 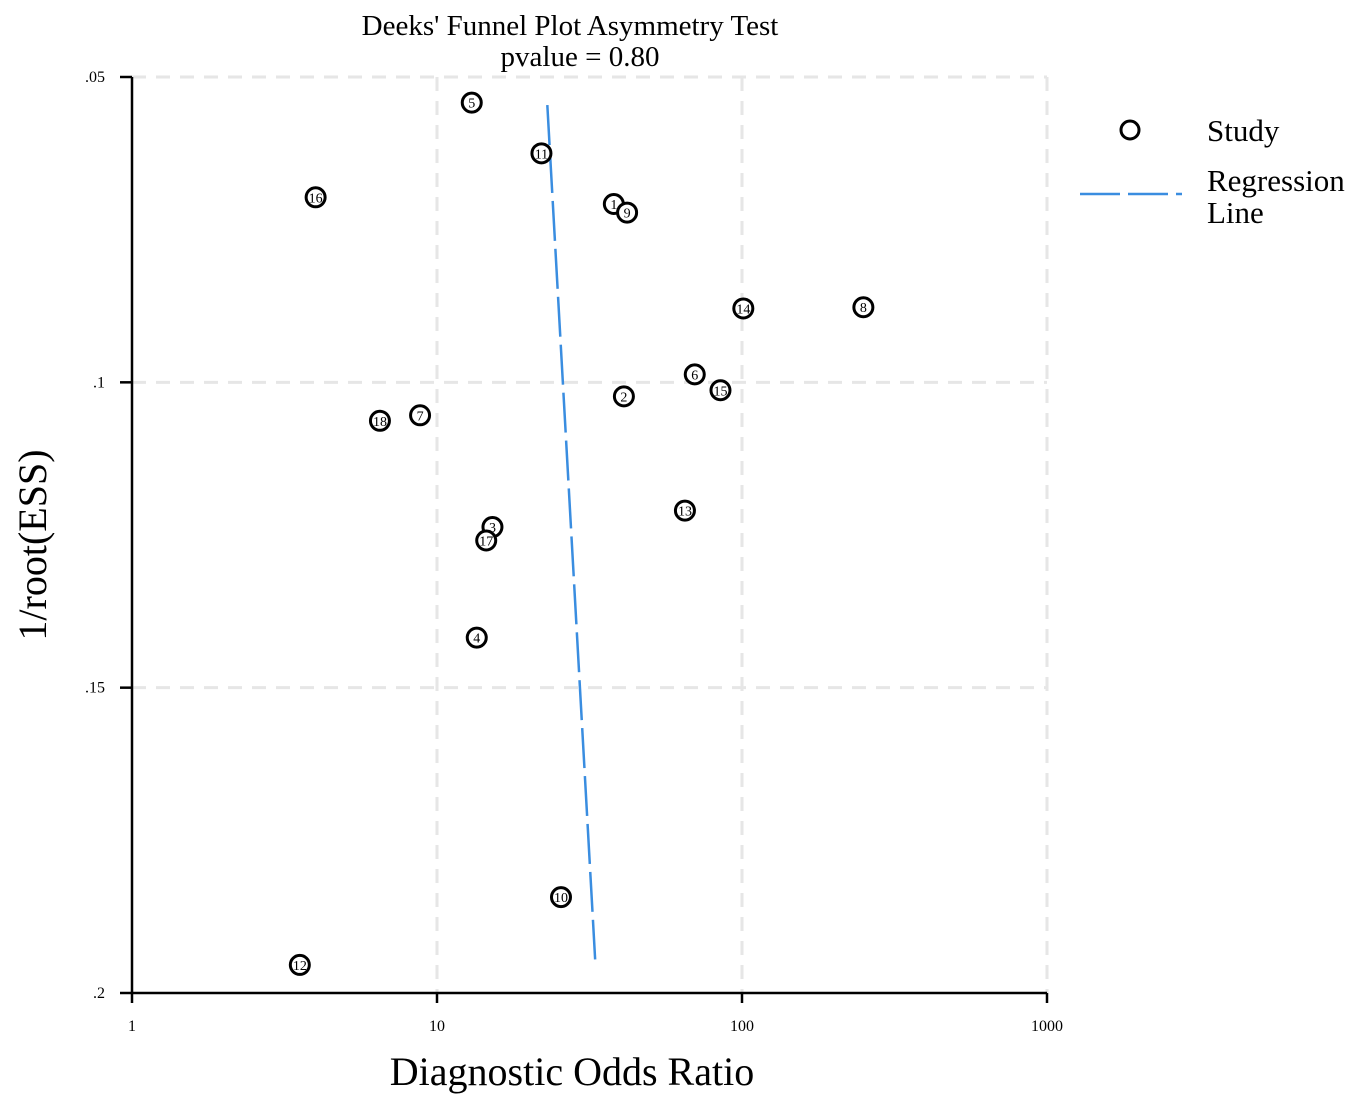 What do you see at coordinates (437, 1026) in the screenshot?
I see `x-tick-label: 10` at bounding box center [437, 1026].